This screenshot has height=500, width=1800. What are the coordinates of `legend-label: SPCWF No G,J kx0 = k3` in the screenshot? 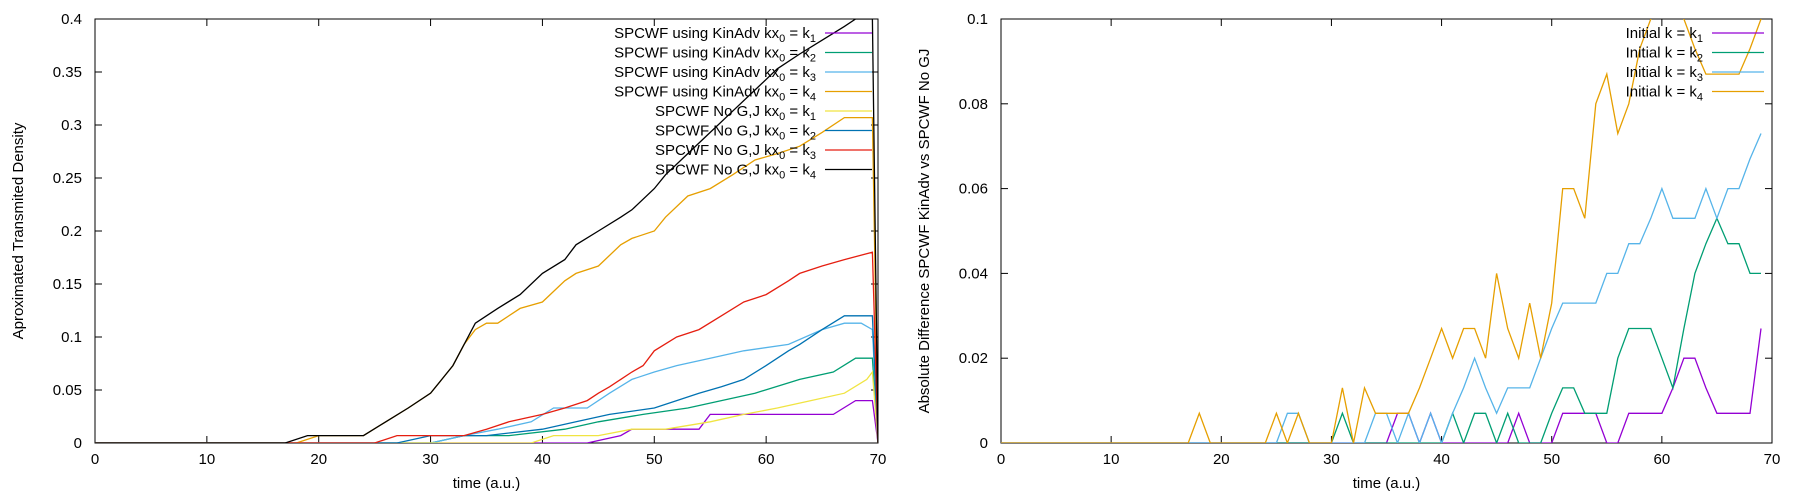 It's located at (735, 152).